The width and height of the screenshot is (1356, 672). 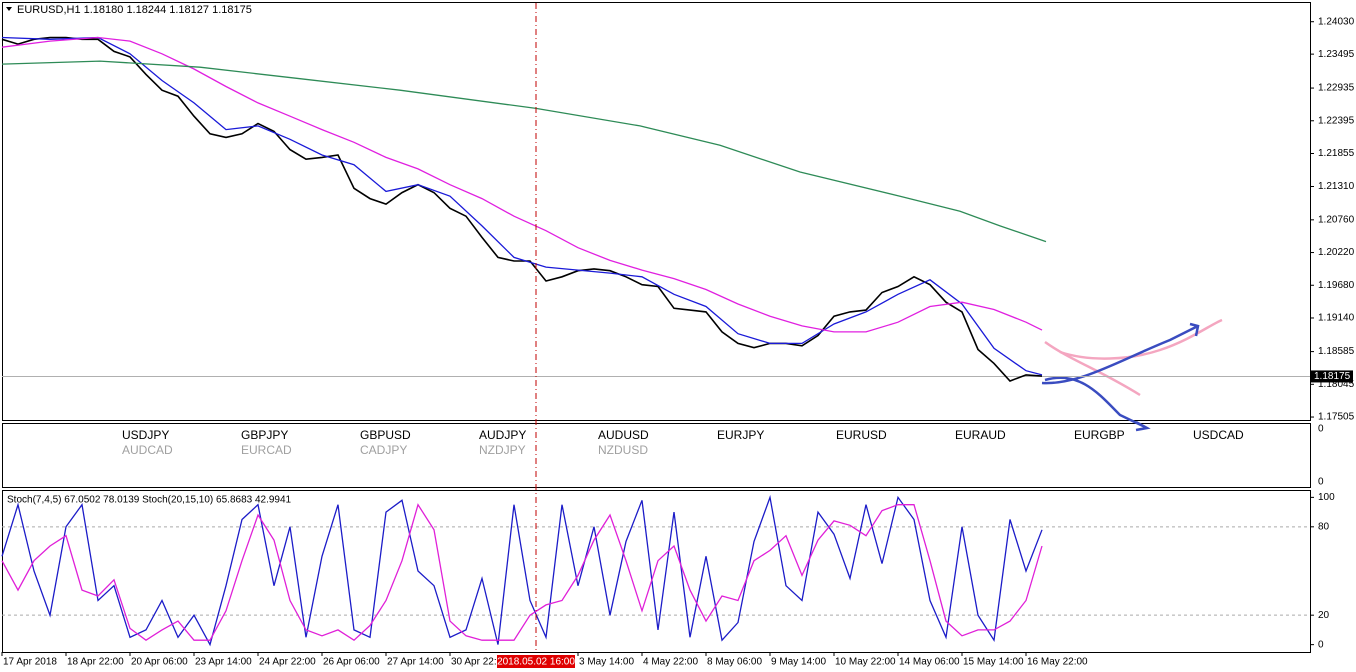 I want to click on pair-label: GBPUSD, so click(x=385, y=435).